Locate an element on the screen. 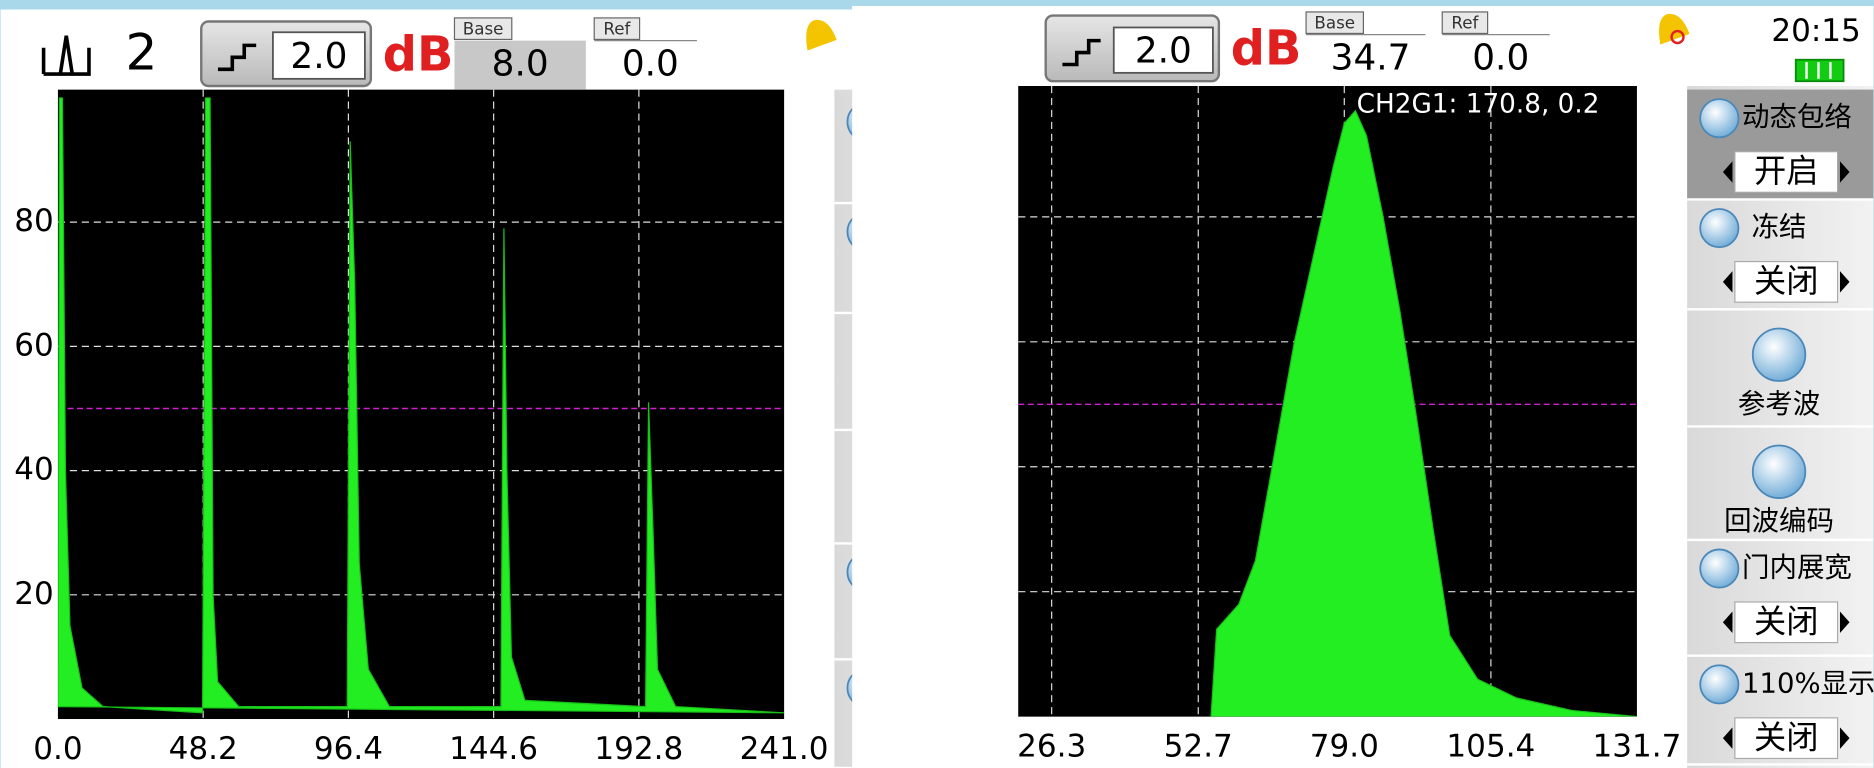 Image resolution: width=1874 pixels, height=768 pixels. x-tick-label: 26.3 is located at coordinates (1051, 747).